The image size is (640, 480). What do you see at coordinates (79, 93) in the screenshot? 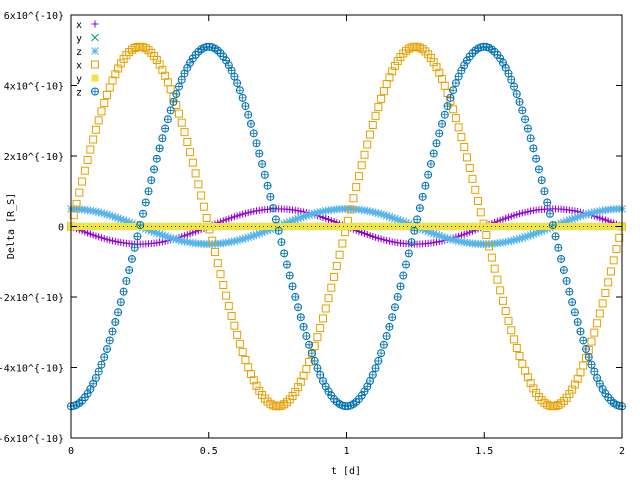
I see `legend-label: z` at bounding box center [79, 93].